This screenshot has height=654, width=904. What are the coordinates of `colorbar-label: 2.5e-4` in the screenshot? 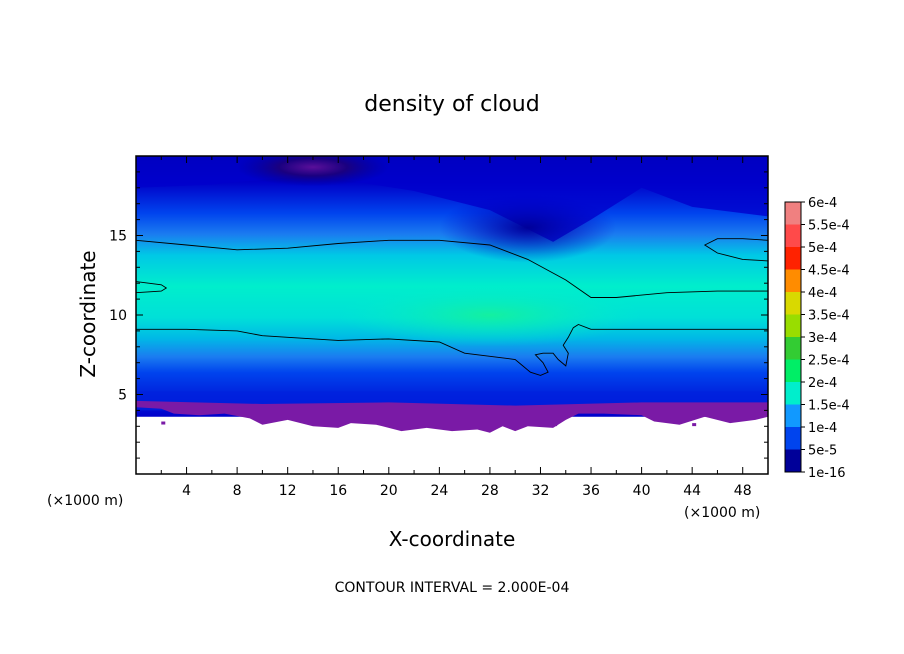 It's located at (829, 361).